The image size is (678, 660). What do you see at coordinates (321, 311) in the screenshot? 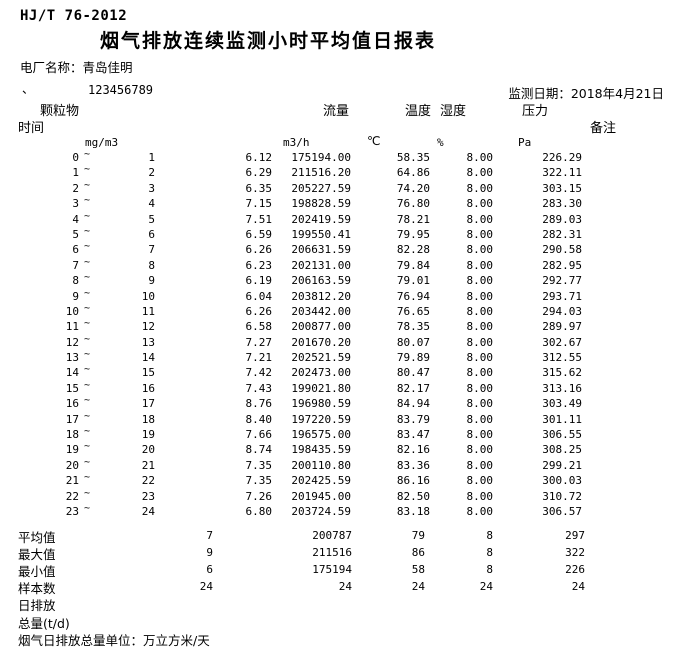
I see `flow-value: 203442.00` at bounding box center [321, 311].